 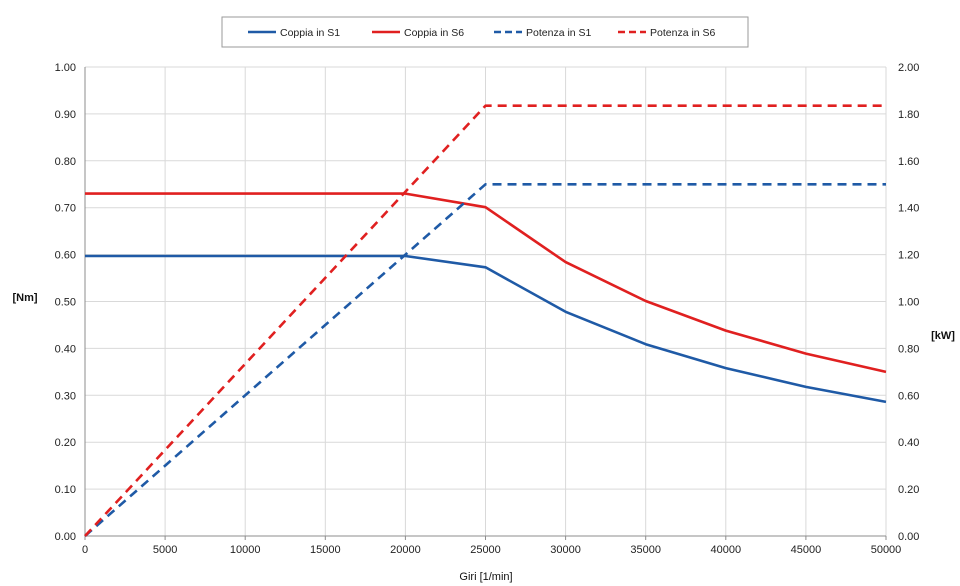 I want to click on y-tick-label: 0.70, so click(x=65, y=209).